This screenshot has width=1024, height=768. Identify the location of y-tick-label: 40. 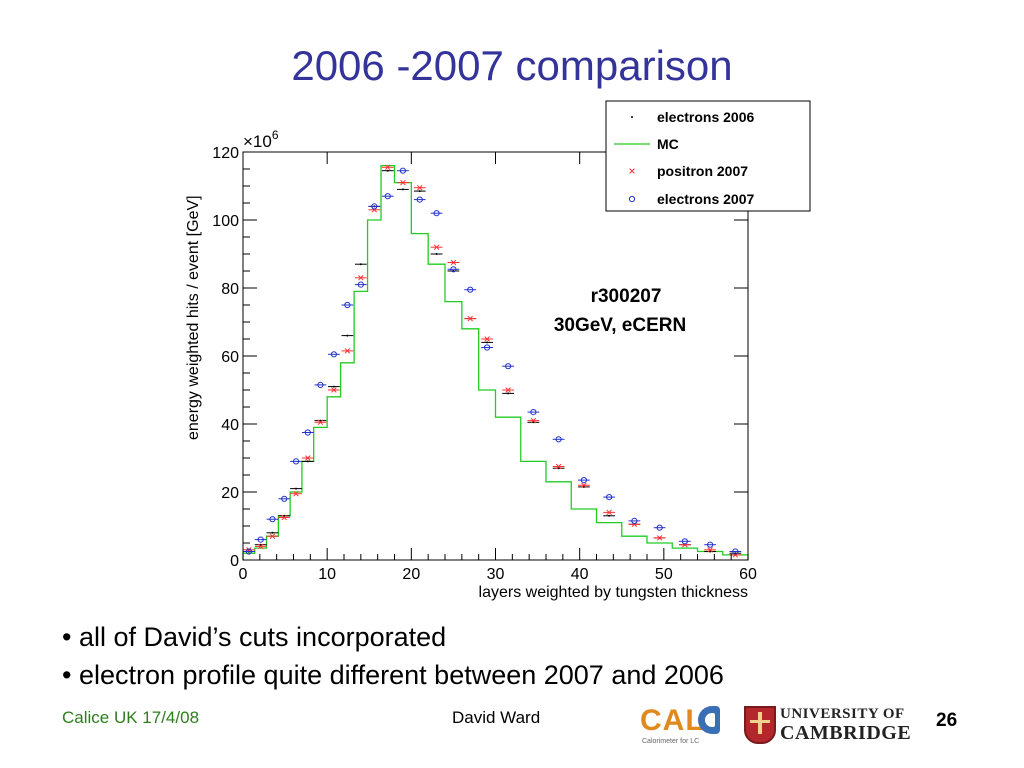
(230, 425).